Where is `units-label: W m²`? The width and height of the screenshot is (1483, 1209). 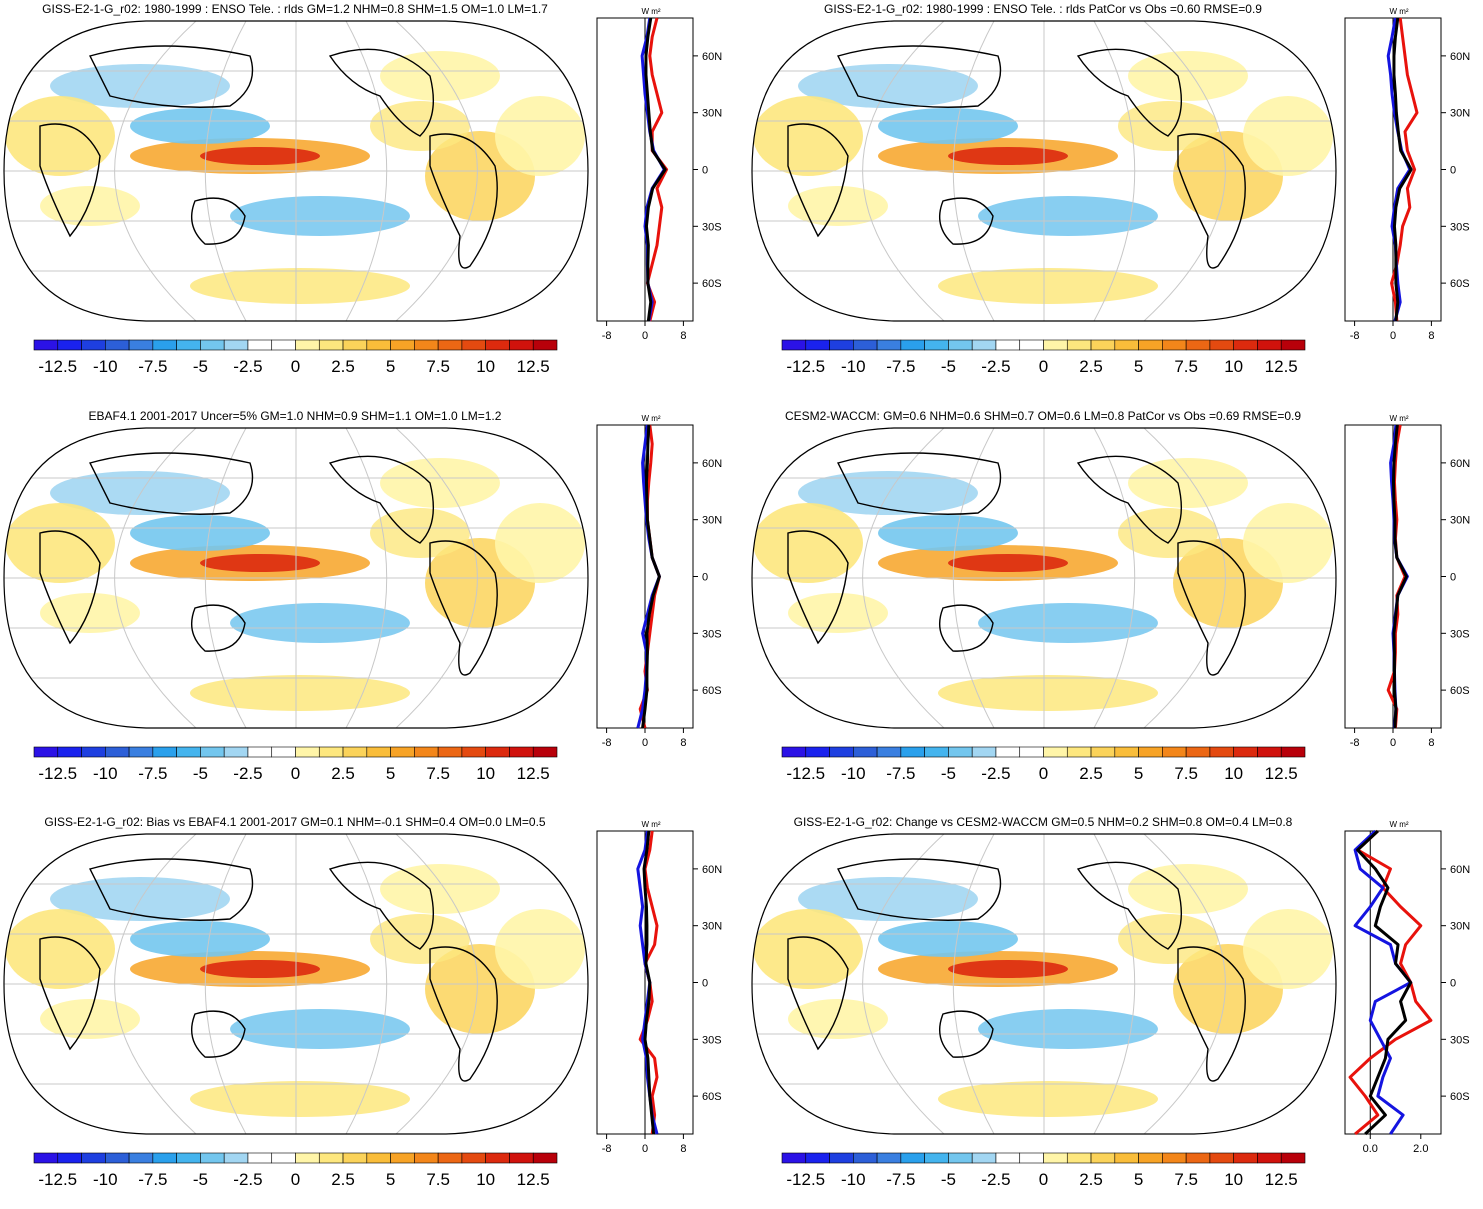 units-label: W m² is located at coordinates (650, 11).